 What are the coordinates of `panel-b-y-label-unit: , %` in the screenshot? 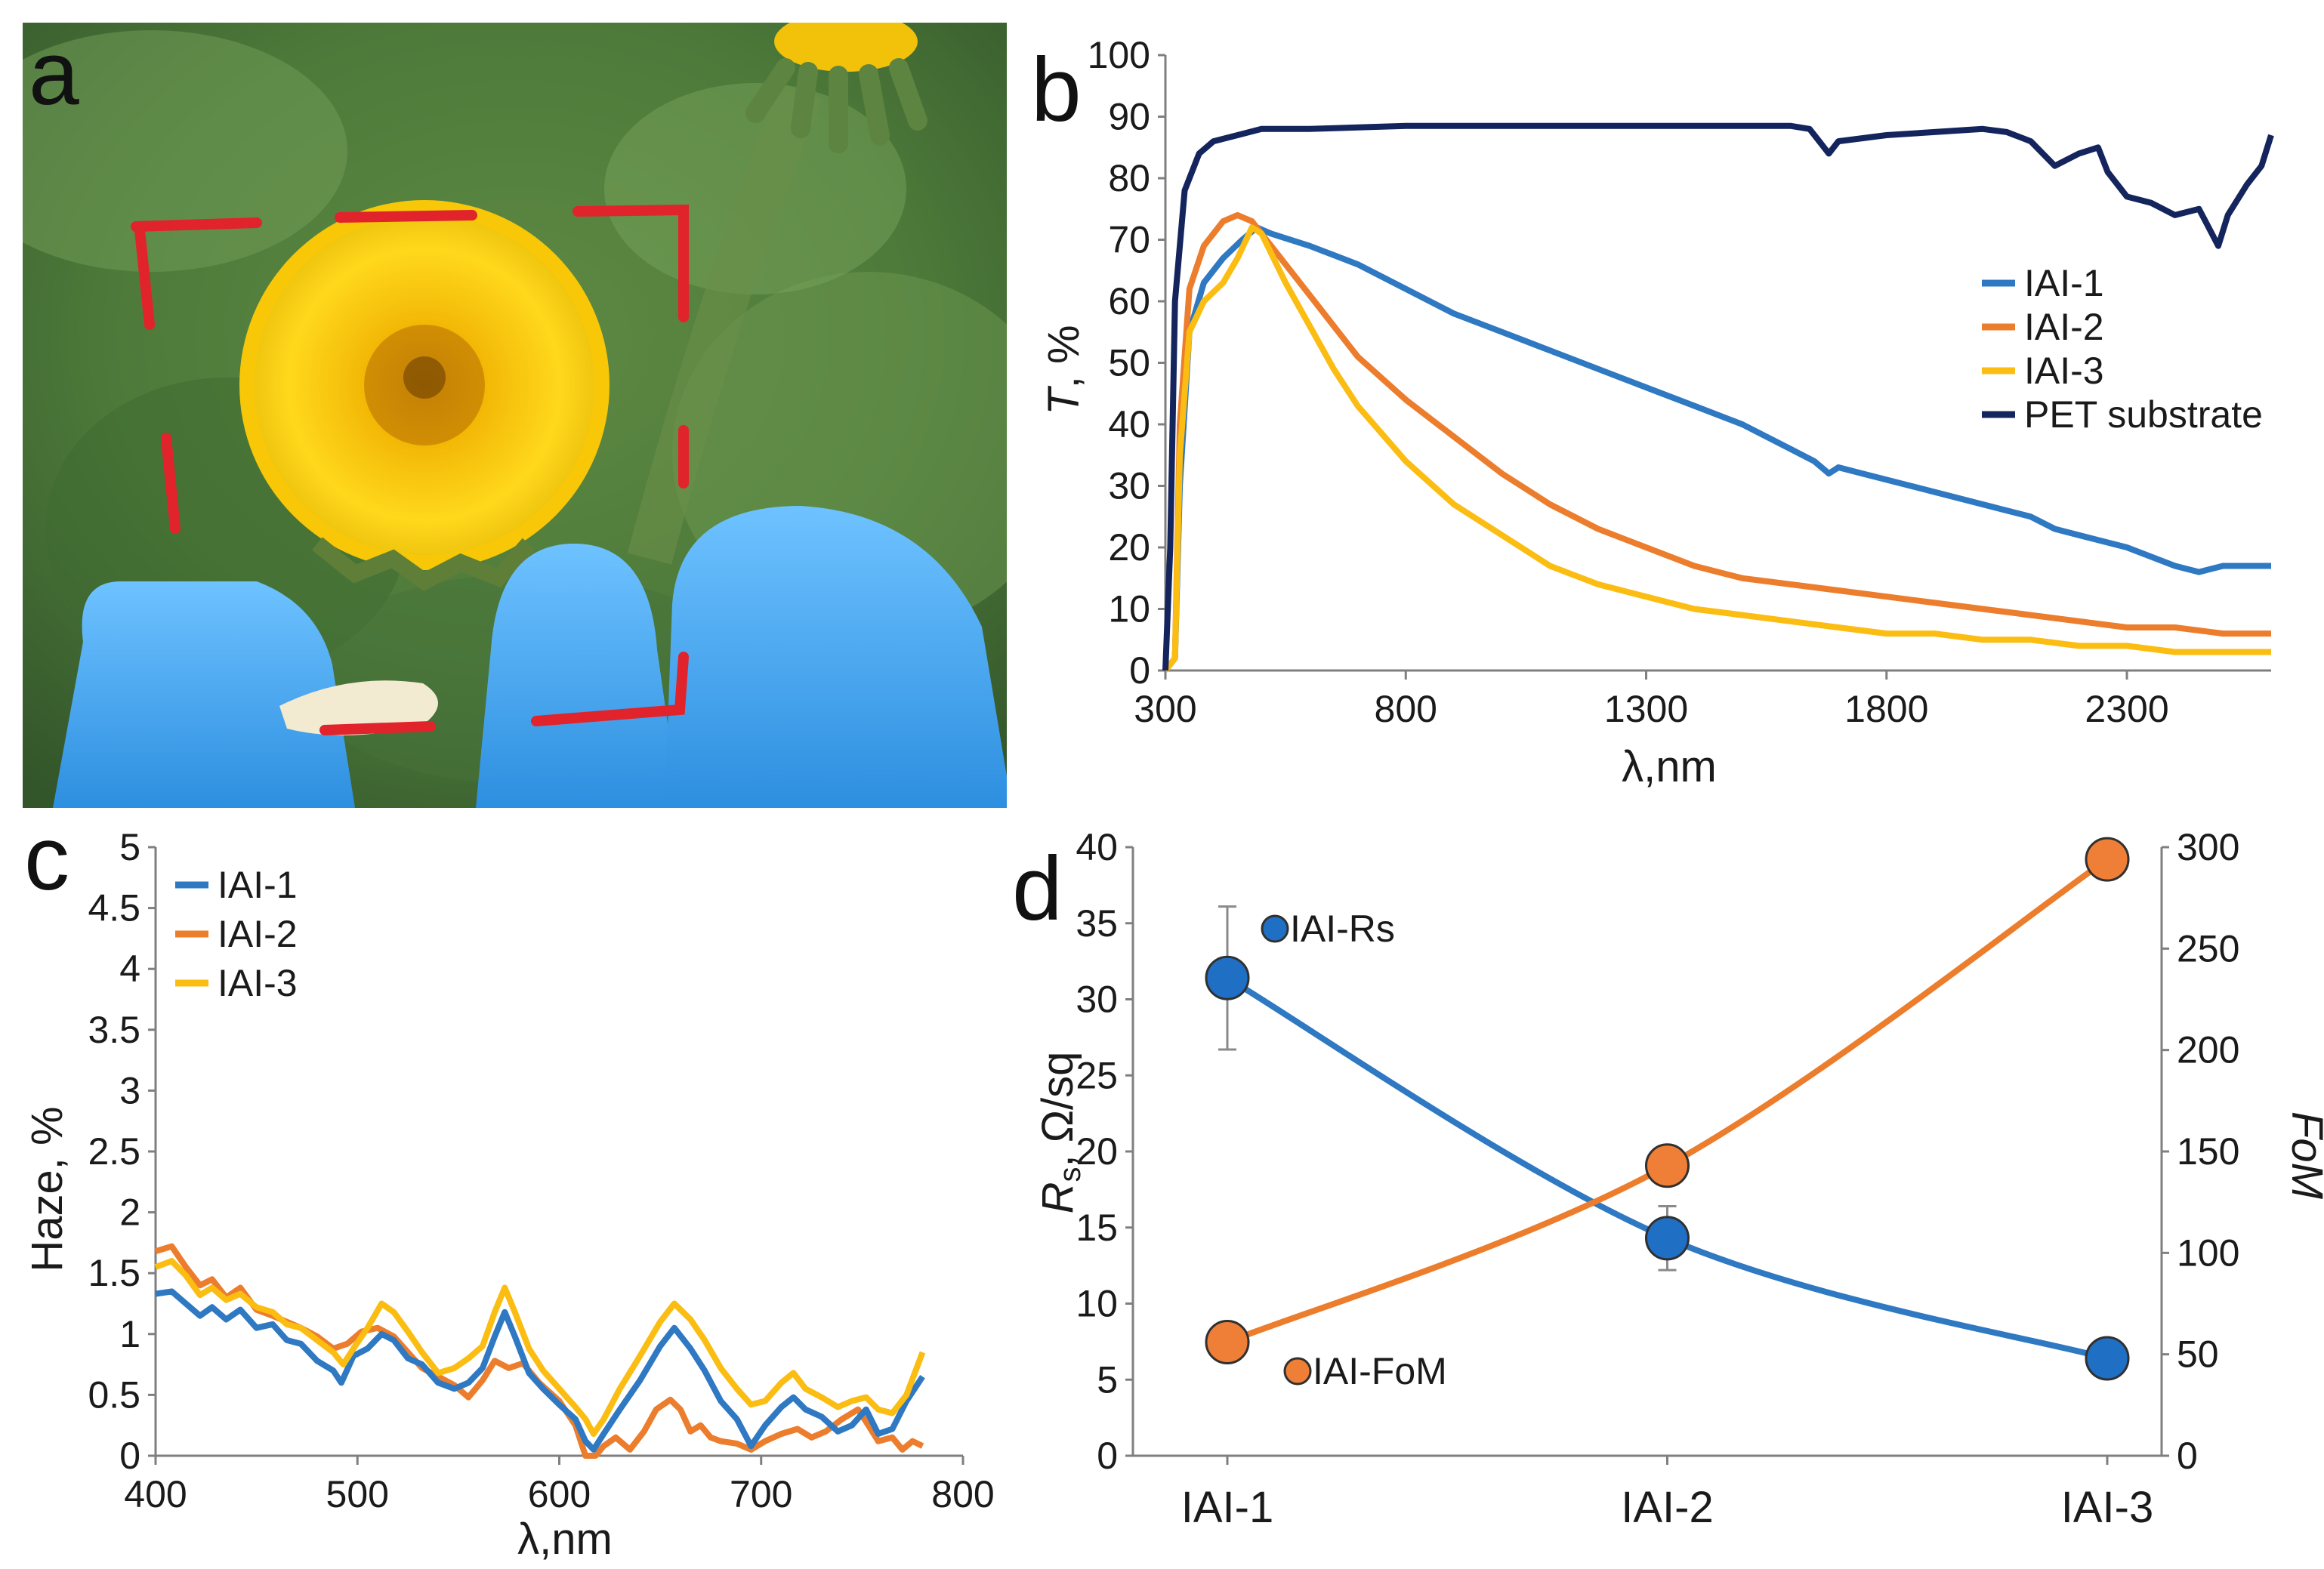 It's located at (1063, 356).